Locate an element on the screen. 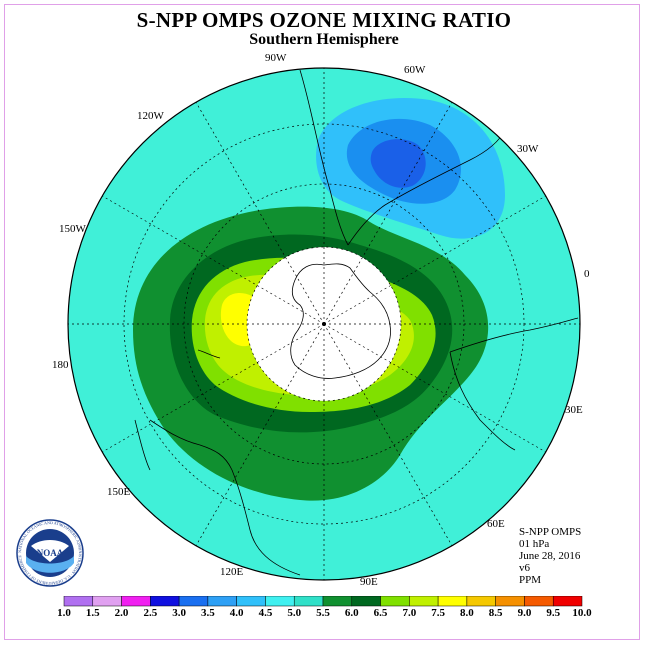  south-america-east-coast is located at coordinates (426, 187).